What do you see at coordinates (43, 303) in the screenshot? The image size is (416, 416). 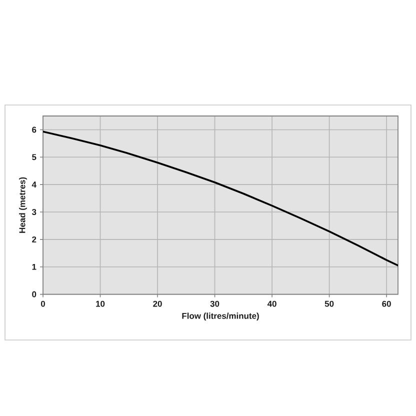 I see `x-tick-label: 0` at bounding box center [43, 303].